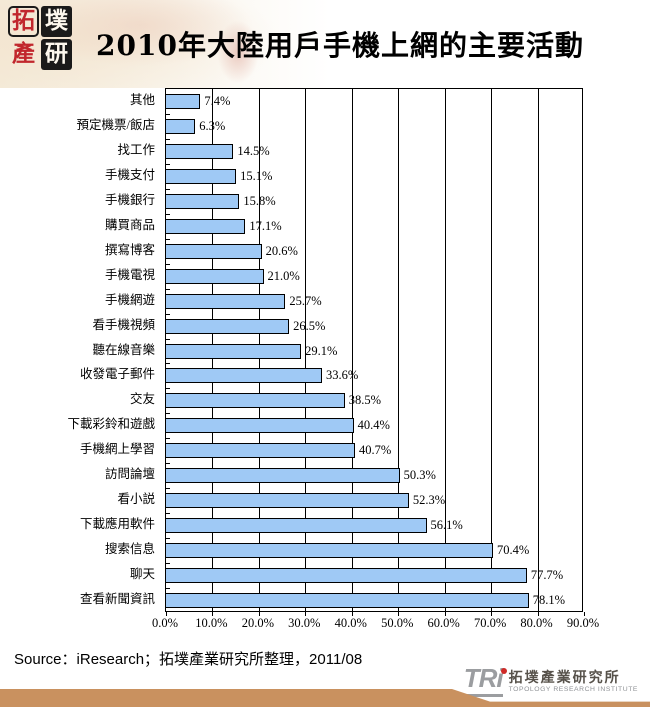 The image size is (650, 707). Describe the element at coordinates (309, 325) in the screenshot. I see `bar-value-label: 26.5%` at that location.